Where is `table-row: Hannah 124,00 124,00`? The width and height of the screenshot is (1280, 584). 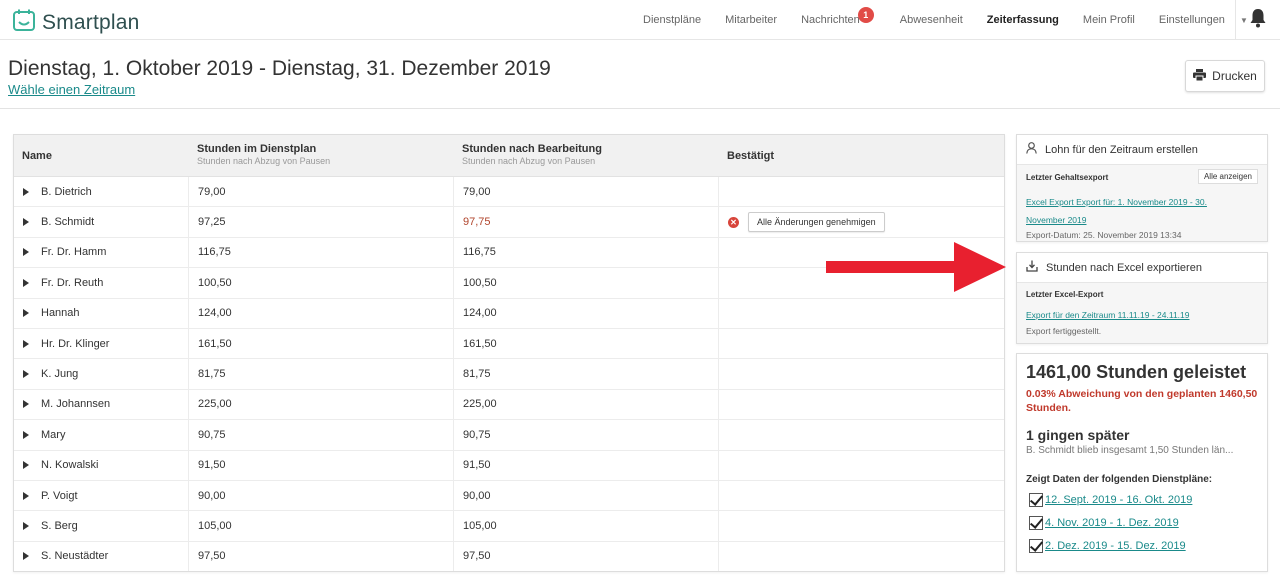
table-row: Hannah 124,00 124,00 is located at coordinates (509, 313).